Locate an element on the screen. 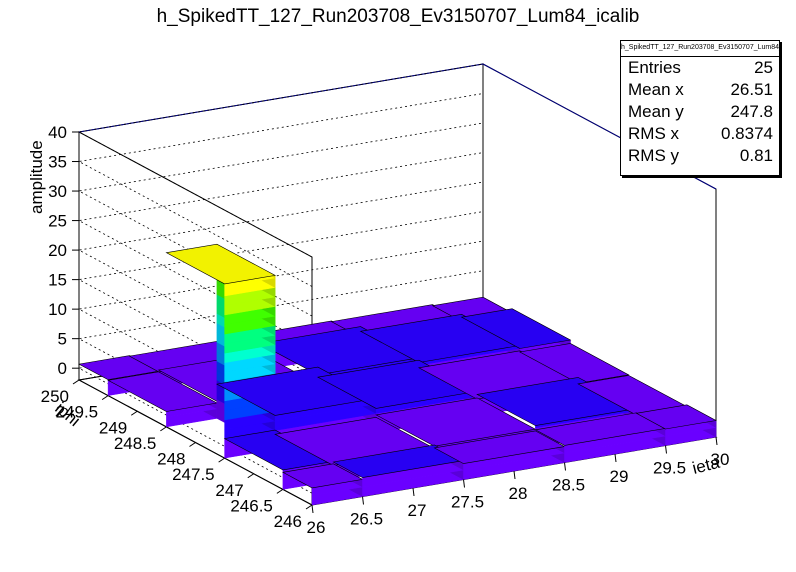  z-tick-label: 35 is located at coordinates (57, 162).